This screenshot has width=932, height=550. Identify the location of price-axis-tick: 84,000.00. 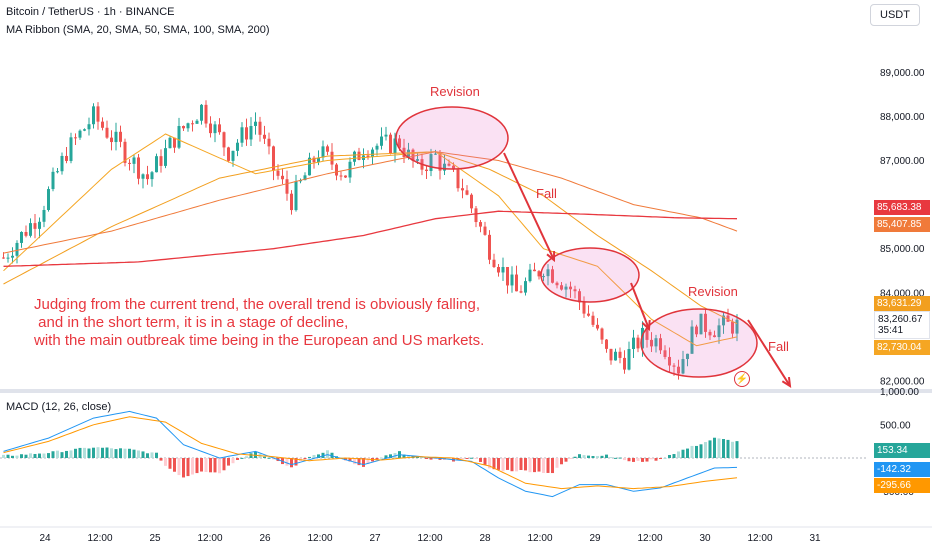
(902, 293).